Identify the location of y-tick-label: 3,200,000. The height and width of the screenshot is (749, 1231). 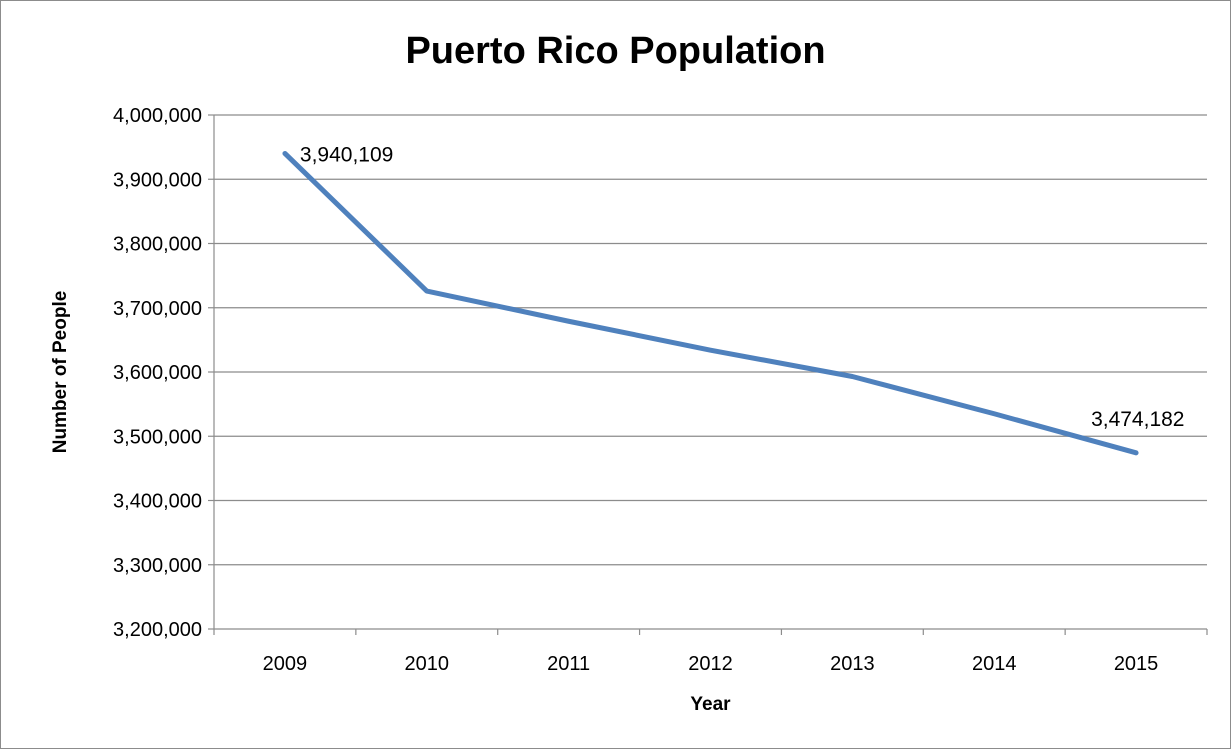
(157, 630).